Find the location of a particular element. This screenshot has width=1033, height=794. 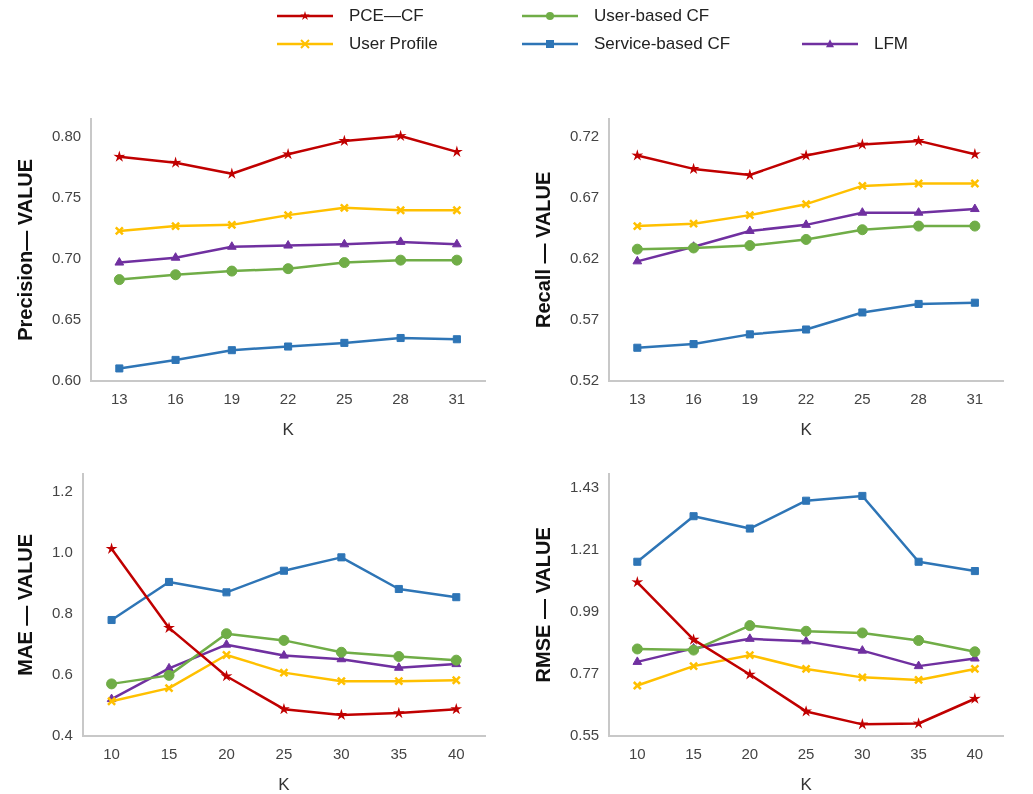

y-tick-label: 0.62 is located at coordinates (584, 258).